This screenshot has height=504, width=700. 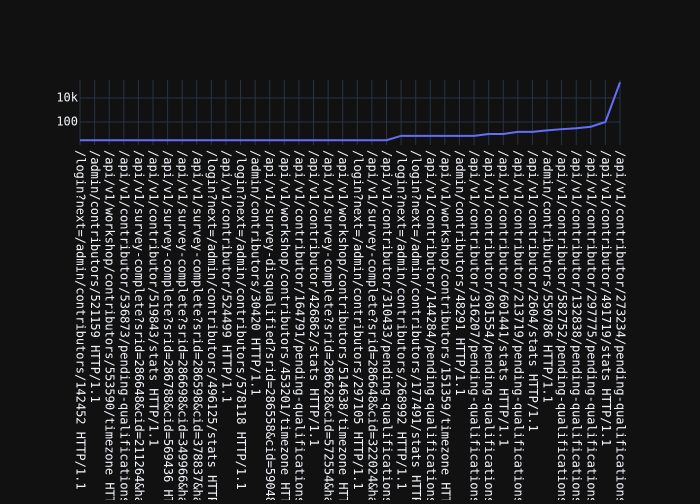 What do you see at coordinates (533, 291) in the screenshot?
I see `x-tick-label: /api/v1/contributor/2604/stats HTTP/1.1` at bounding box center [533, 291].